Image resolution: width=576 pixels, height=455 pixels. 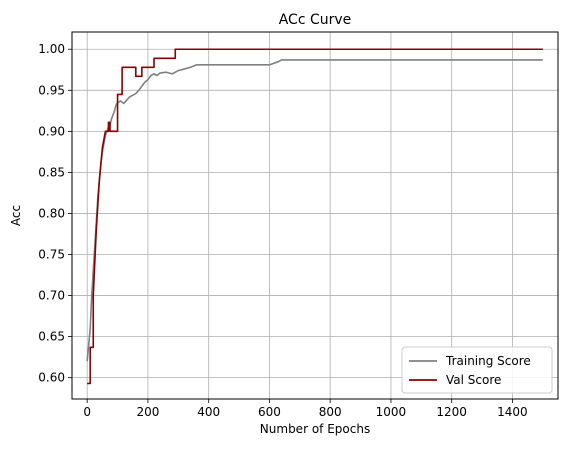 What do you see at coordinates (51, 172) in the screenshot?
I see `y-tick-label: 0.85` at bounding box center [51, 172].